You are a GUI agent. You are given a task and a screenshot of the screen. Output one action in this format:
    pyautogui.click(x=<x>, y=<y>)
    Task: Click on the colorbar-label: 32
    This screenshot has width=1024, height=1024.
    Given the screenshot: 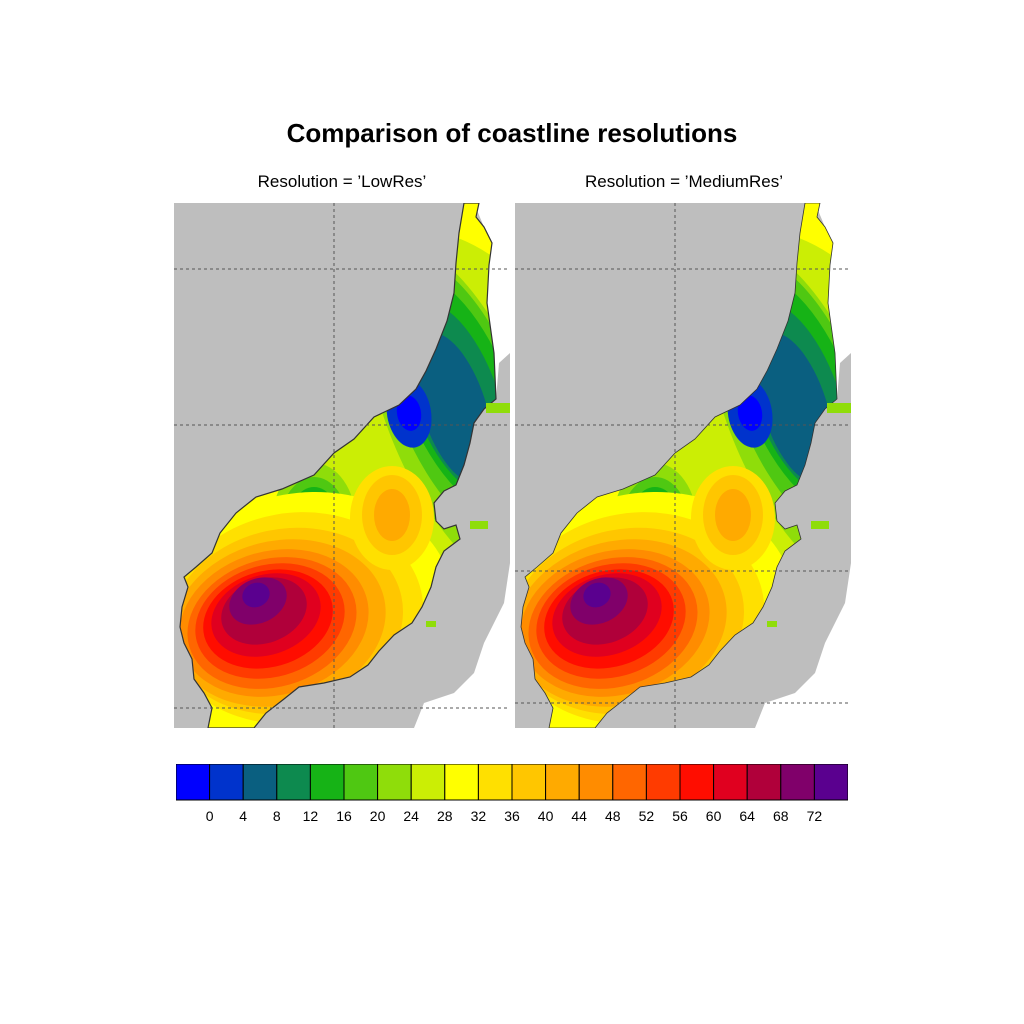 What is the action you would take?
    pyautogui.click(x=478, y=816)
    